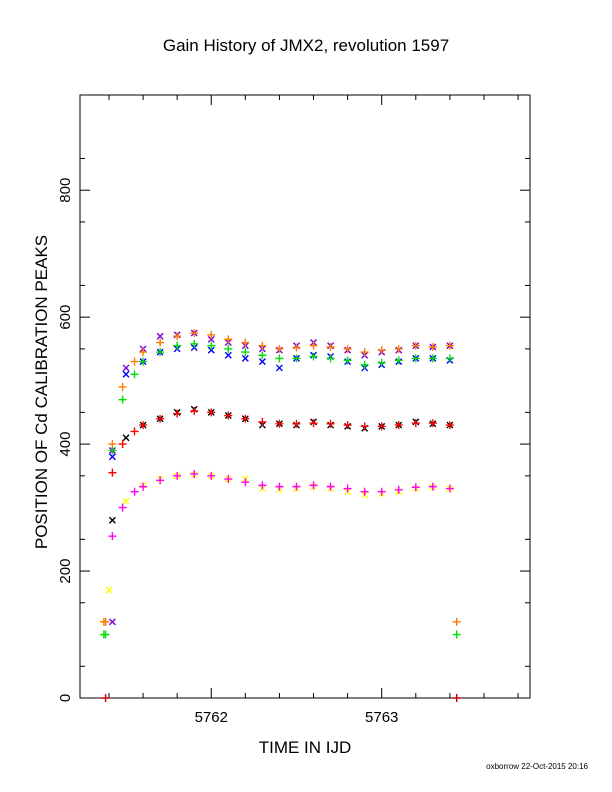 This screenshot has width=612, height=792. I want to click on y-axis-label: POSITION OF Cd CALIBRATION PEAKS, so click(41, 392).